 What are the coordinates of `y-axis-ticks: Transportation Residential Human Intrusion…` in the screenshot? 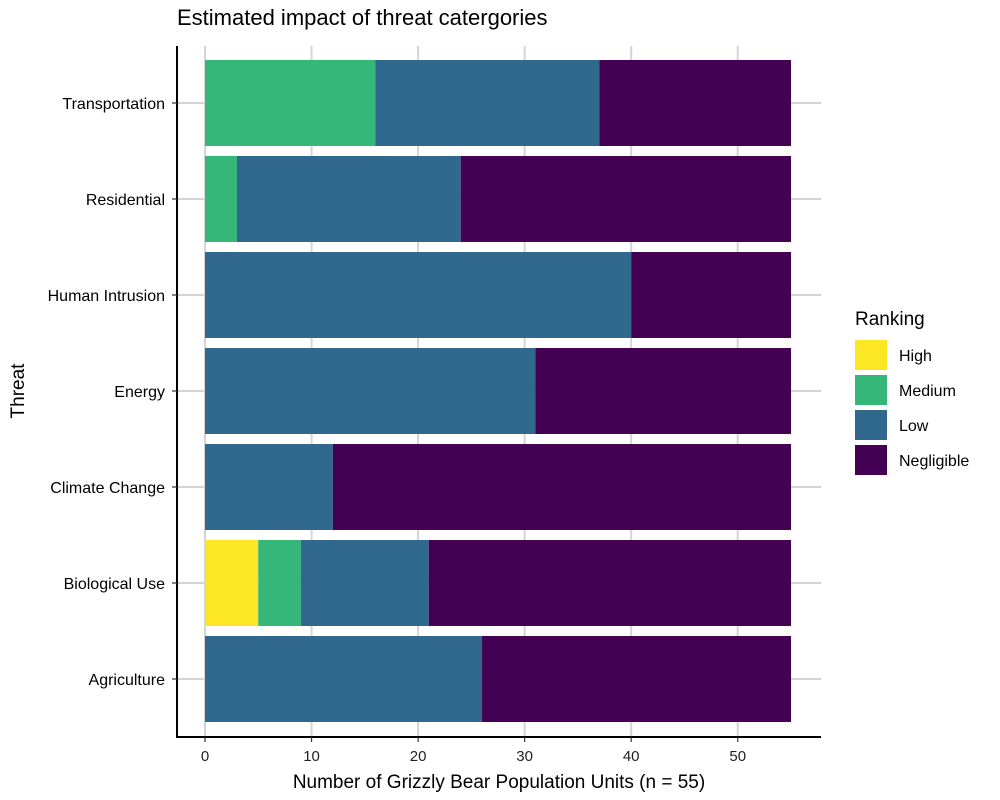 It's located at (112, 392).